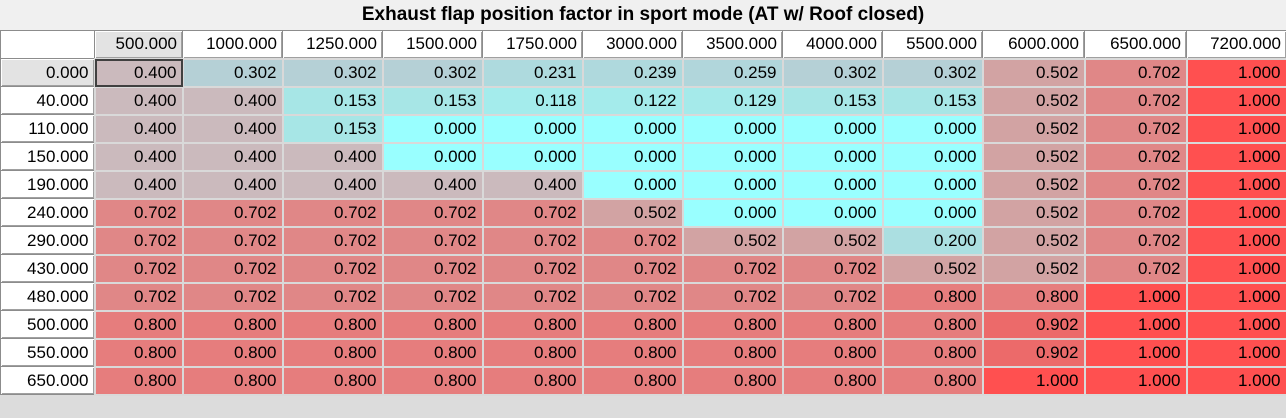 This screenshot has height=418, width=1286. Describe the element at coordinates (932, 100) in the screenshot. I see `map-cell: 0.153` at that location.